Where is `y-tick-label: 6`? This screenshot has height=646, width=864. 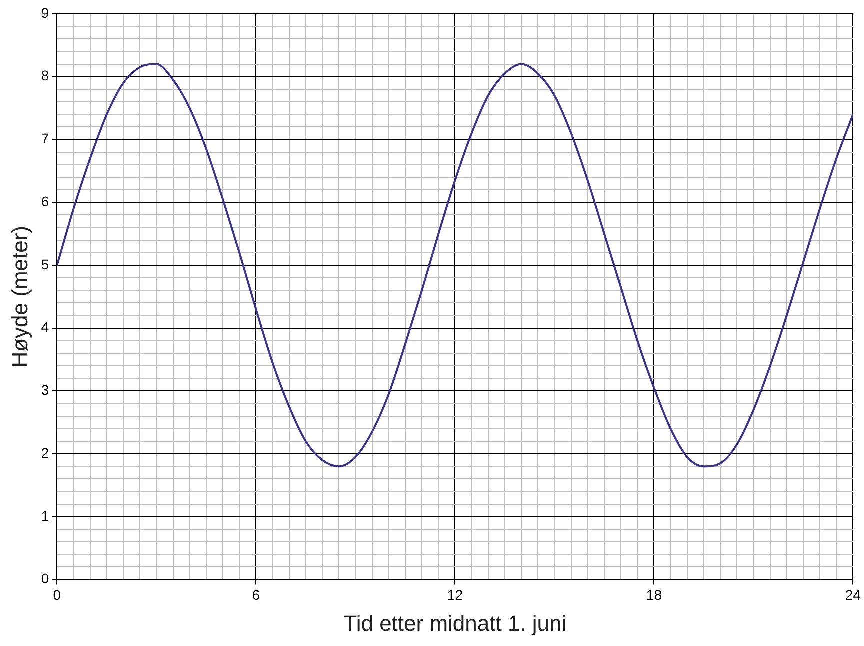 y-tick-label: 6 is located at coordinates (45, 201).